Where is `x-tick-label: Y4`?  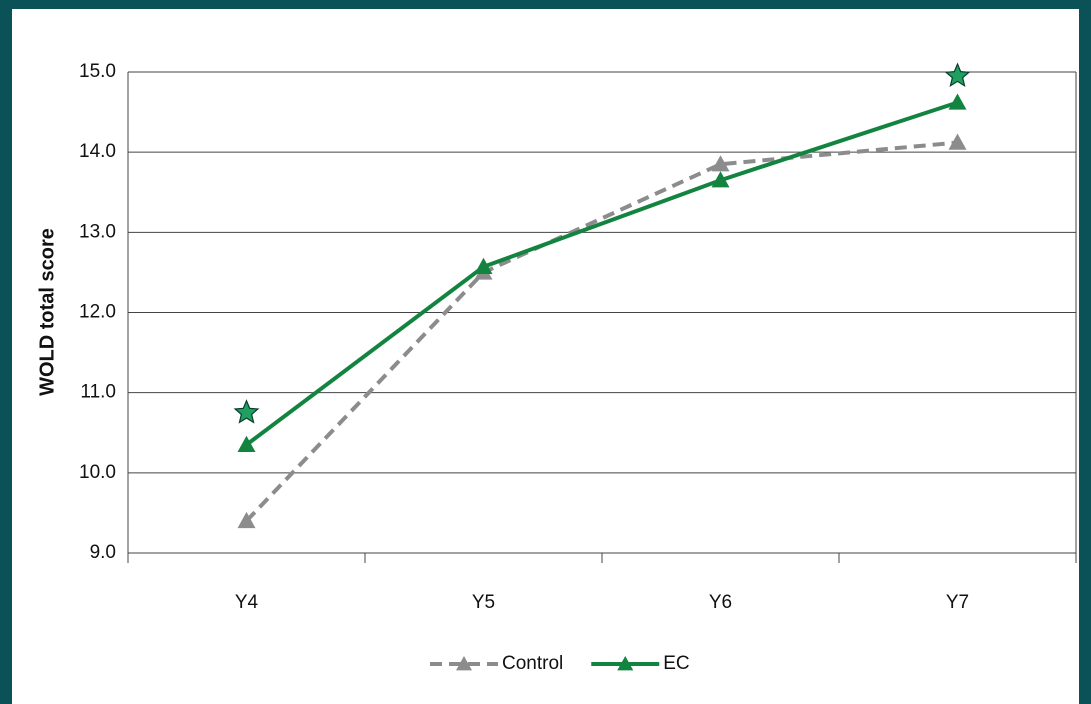
x-tick-label: Y4 is located at coordinates (247, 602).